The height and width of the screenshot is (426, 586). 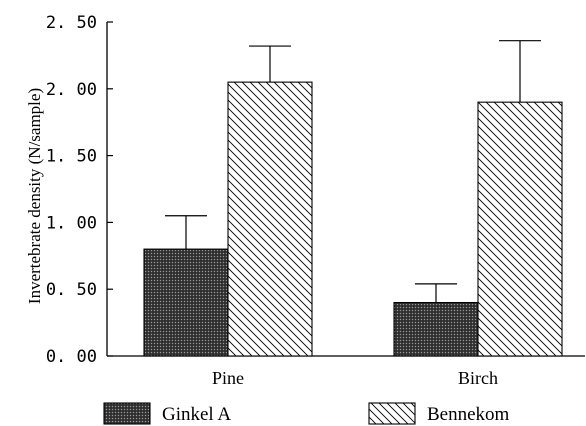 What do you see at coordinates (71, 90) in the screenshot?
I see `y-tick-label: 2. 00` at bounding box center [71, 90].